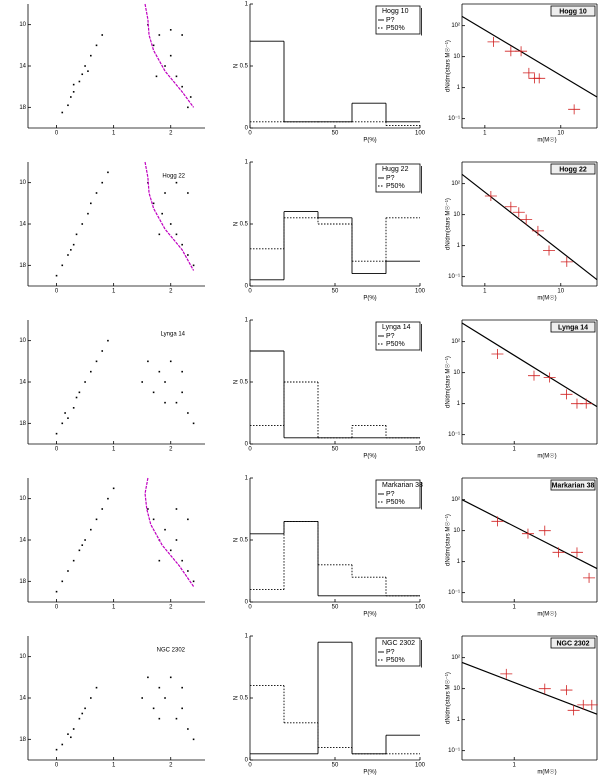 Image resolution: width=600 pixels, height=782 pixels. Describe the element at coordinates (420, 134) in the screenshot. I see `x-tick-label: 100` at that location.